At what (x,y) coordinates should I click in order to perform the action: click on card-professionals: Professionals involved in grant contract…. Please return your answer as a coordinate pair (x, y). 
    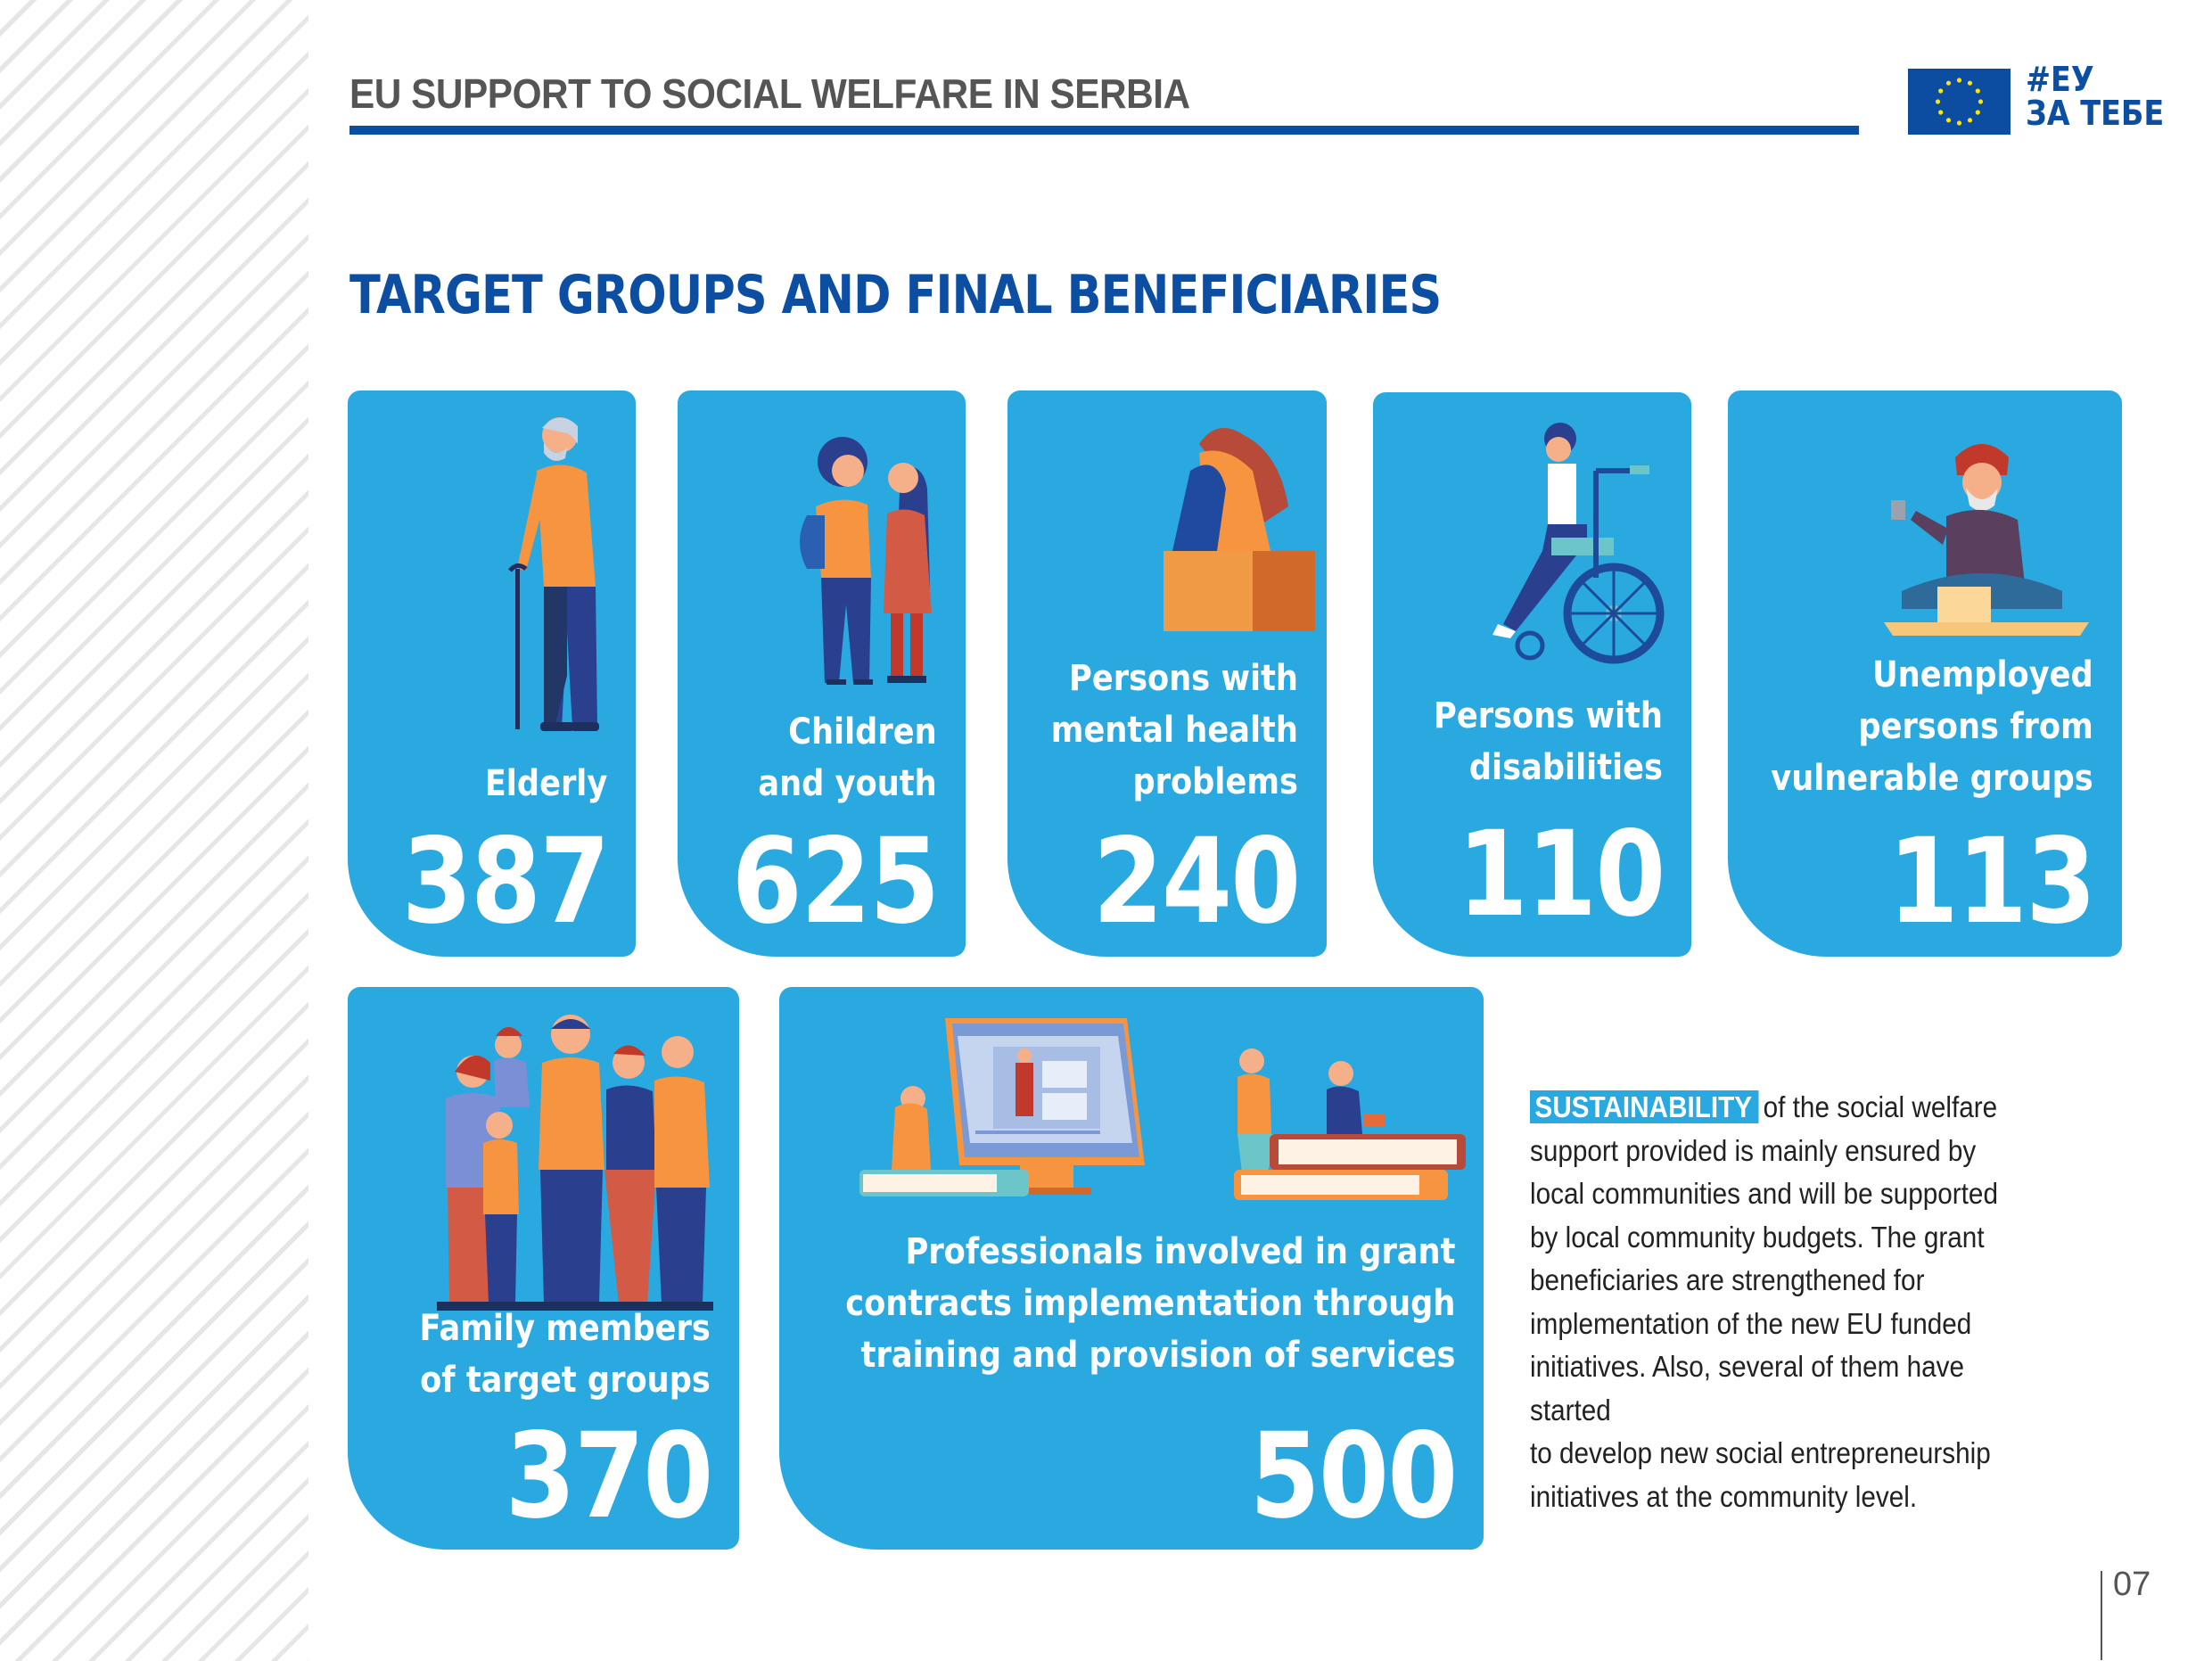
    Looking at the image, I should click on (1131, 1268).